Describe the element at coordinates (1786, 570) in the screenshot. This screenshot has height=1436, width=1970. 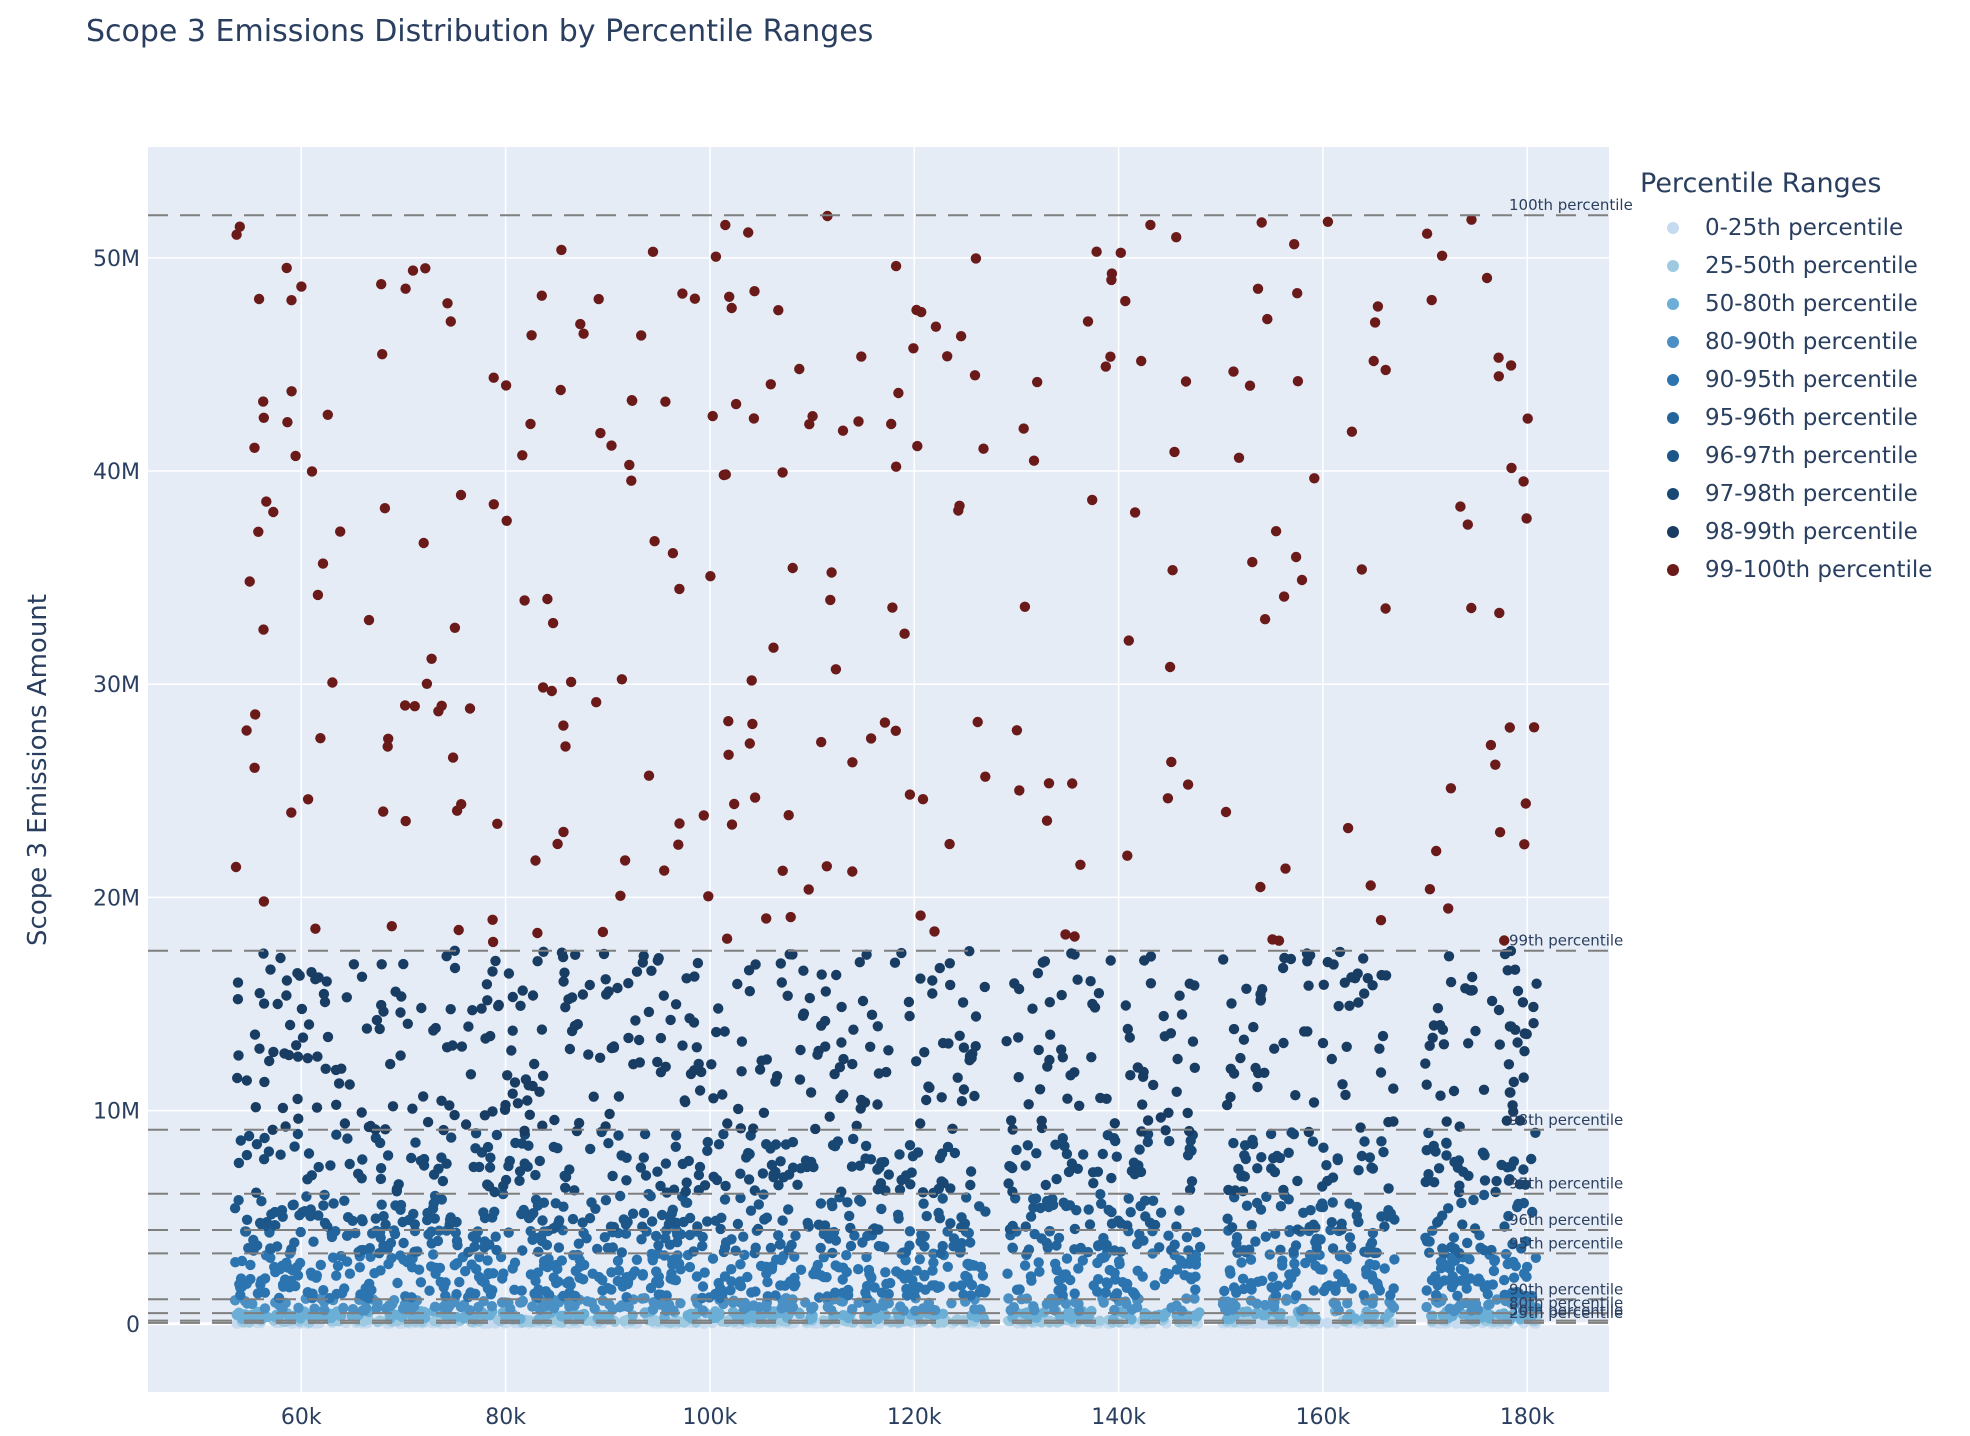
I see `legend-item: 99-100th percentile` at that location.